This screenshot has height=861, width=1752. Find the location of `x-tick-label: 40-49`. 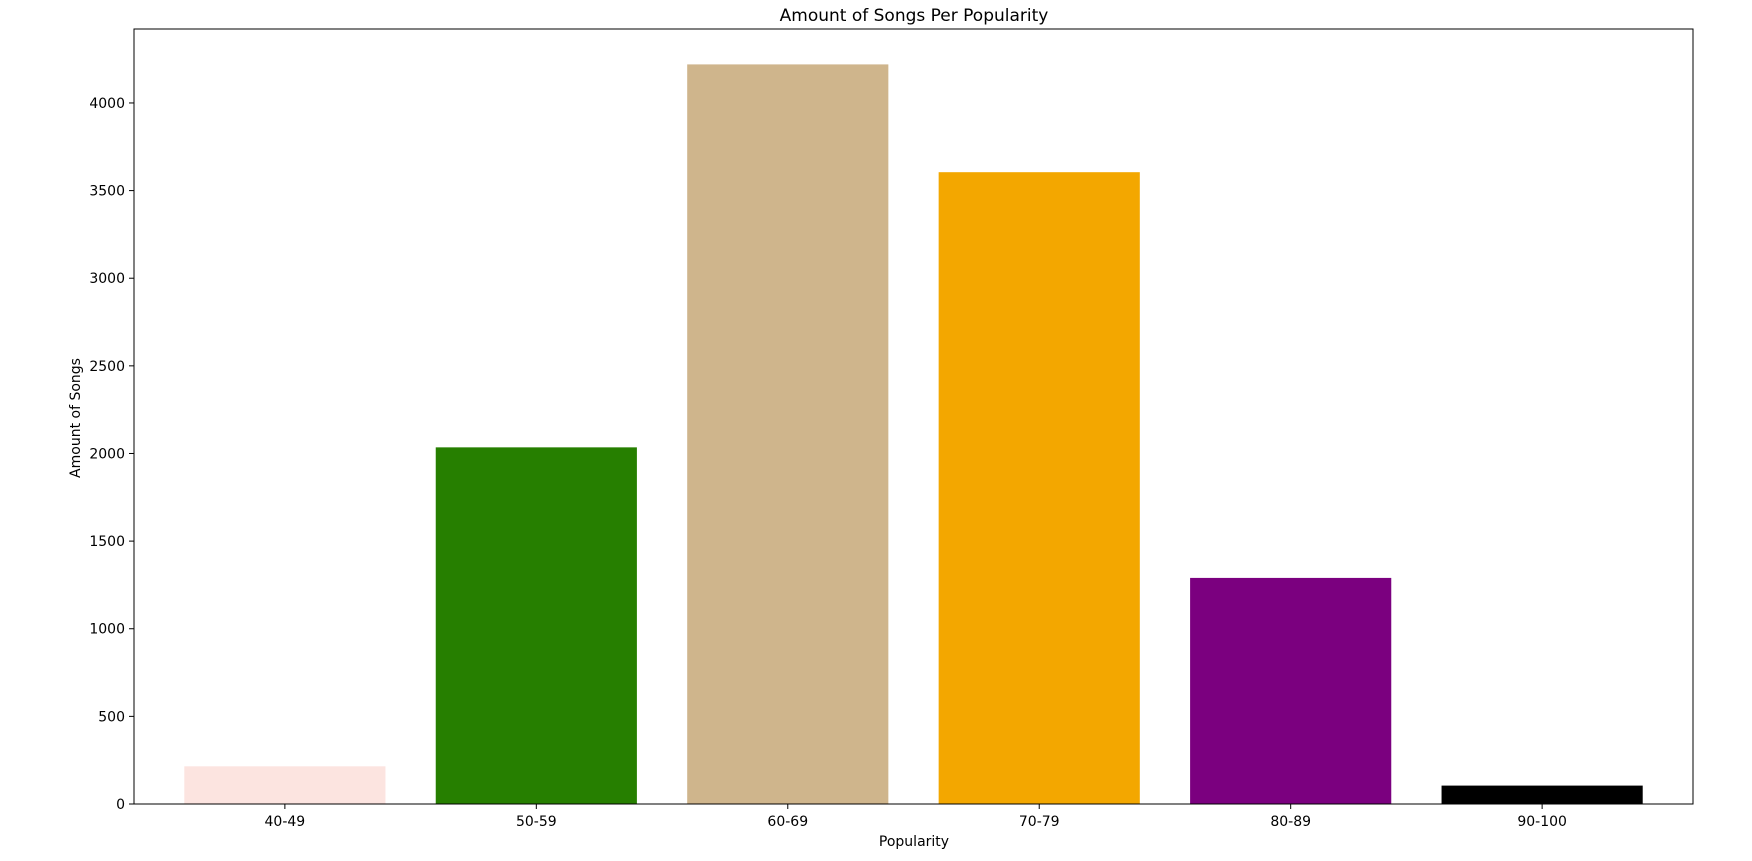

x-tick-label: 40-49 is located at coordinates (285, 822).